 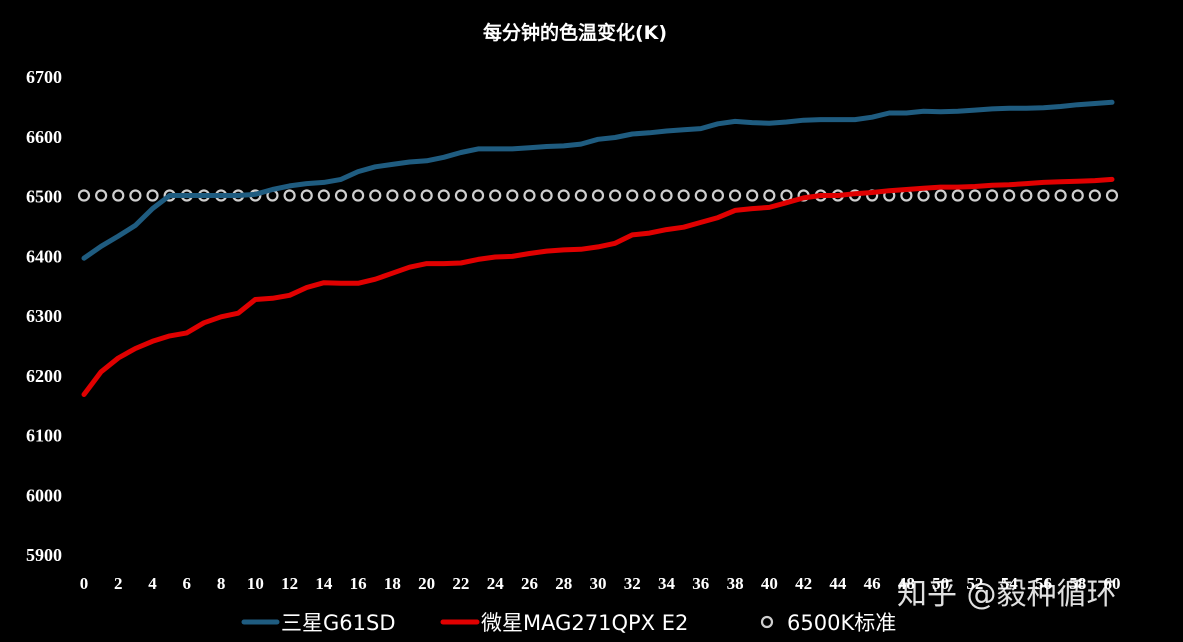 I want to click on x-tick-label: 10, so click(x=255, y=583).